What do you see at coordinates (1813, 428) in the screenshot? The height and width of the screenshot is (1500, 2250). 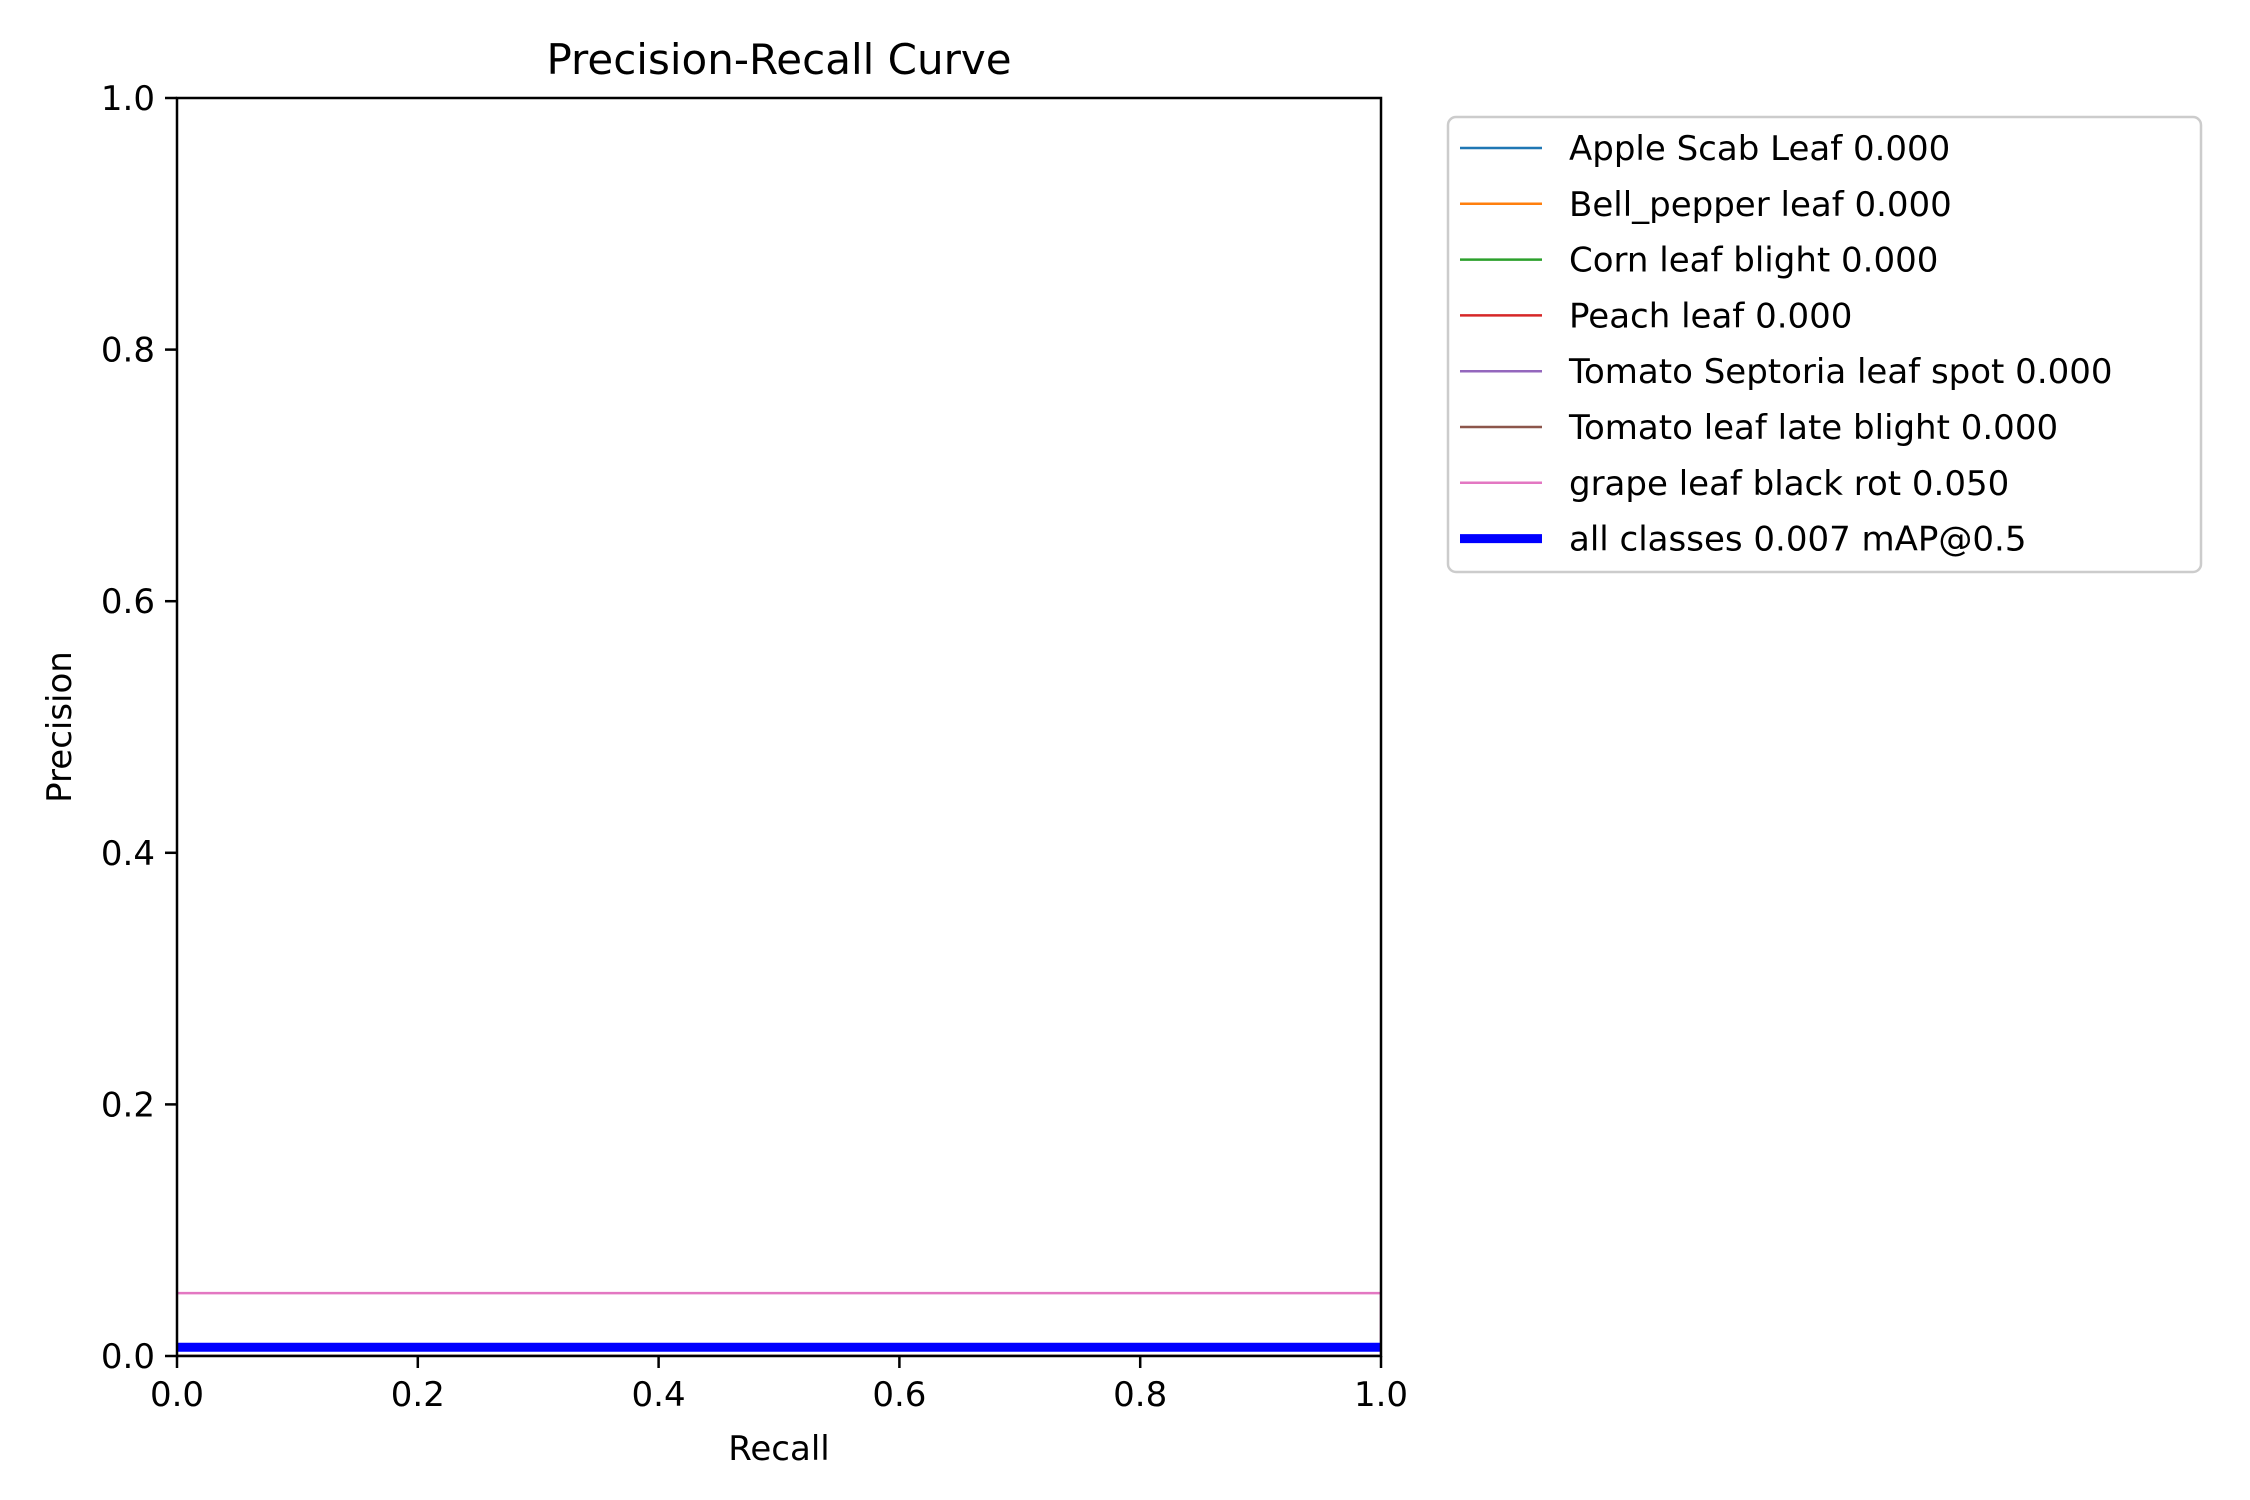 I see `legend-entry-label: Tomato leaf late blight 0.000` at bounding box center [1813, 428].